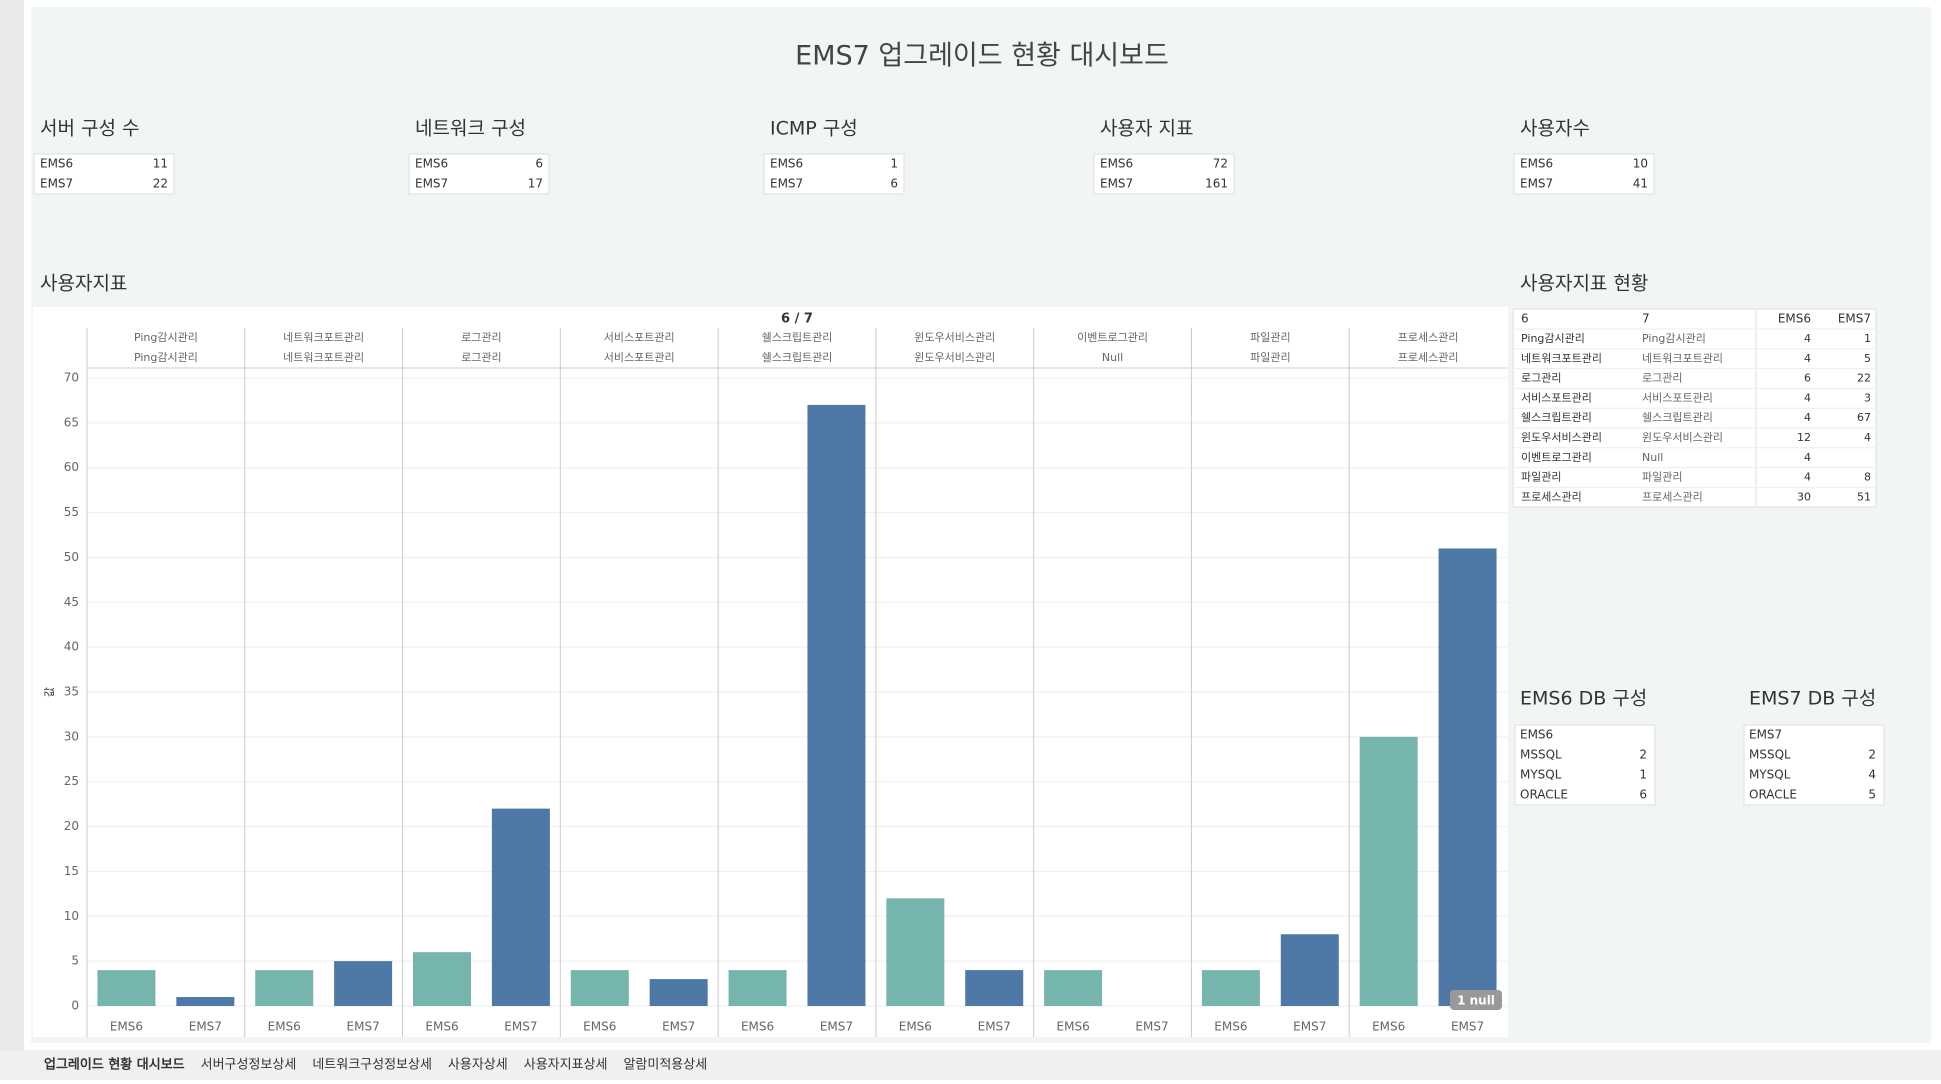 Image resolution: width=1941 pixels, height=1084 pixels. I want to click on sheet-tab: 알람미적용상세, so click(665, 1065).